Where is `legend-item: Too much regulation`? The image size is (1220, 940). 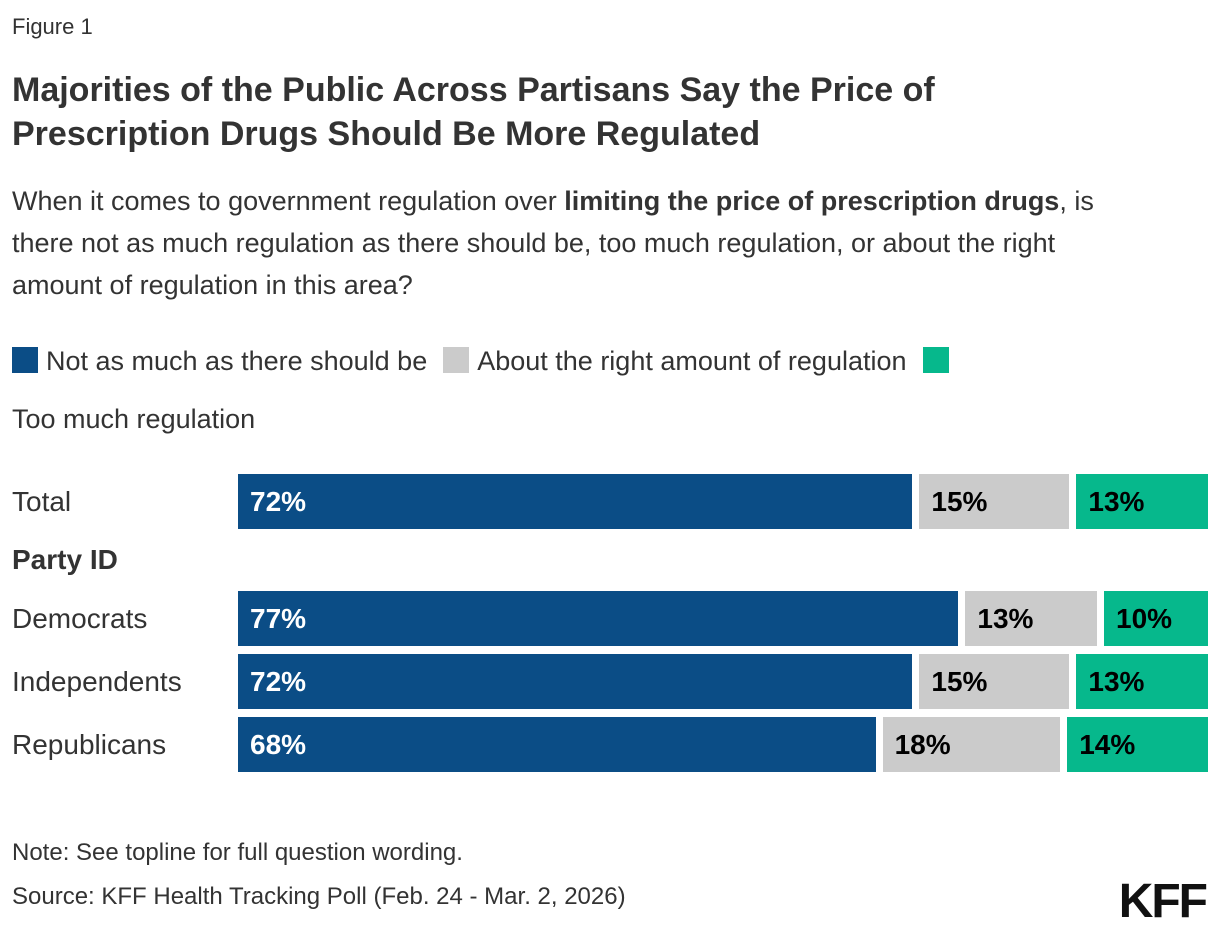 legend-item: Too much regulation is located at coordinates (484, 390).